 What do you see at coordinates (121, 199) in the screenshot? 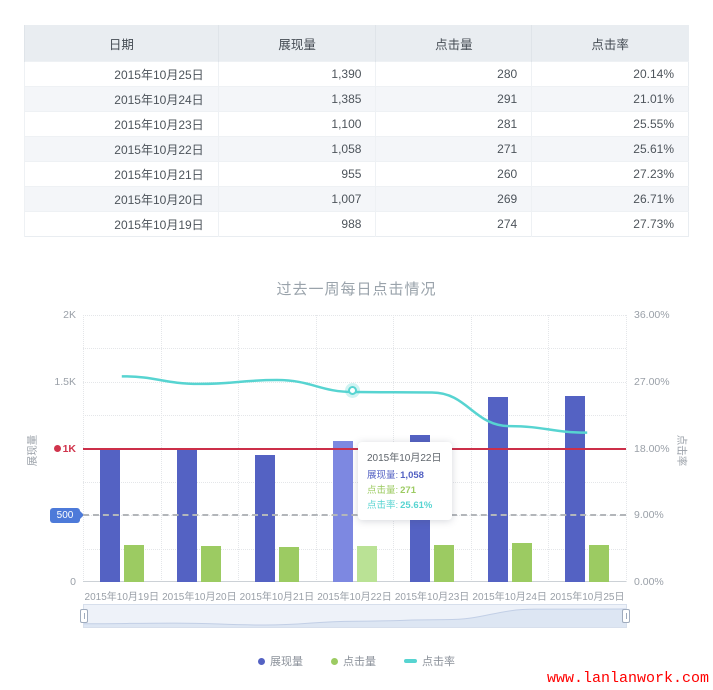
I see `cell-date: 2015年10月20日` at bounding box center [121, 199].